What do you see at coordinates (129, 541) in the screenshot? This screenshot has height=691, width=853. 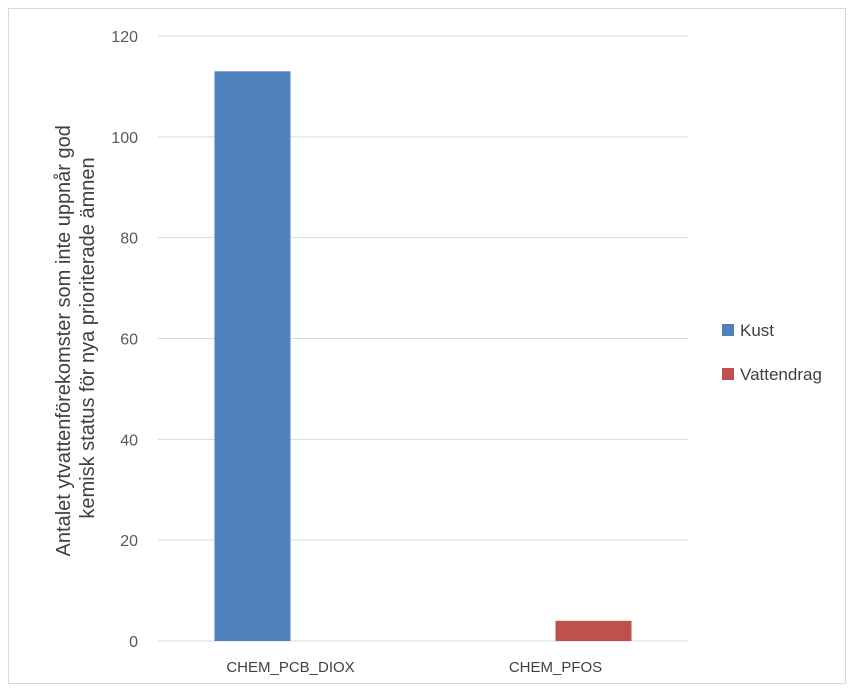 I see `y-tick-label: 20` at bounding box center [129, 541].